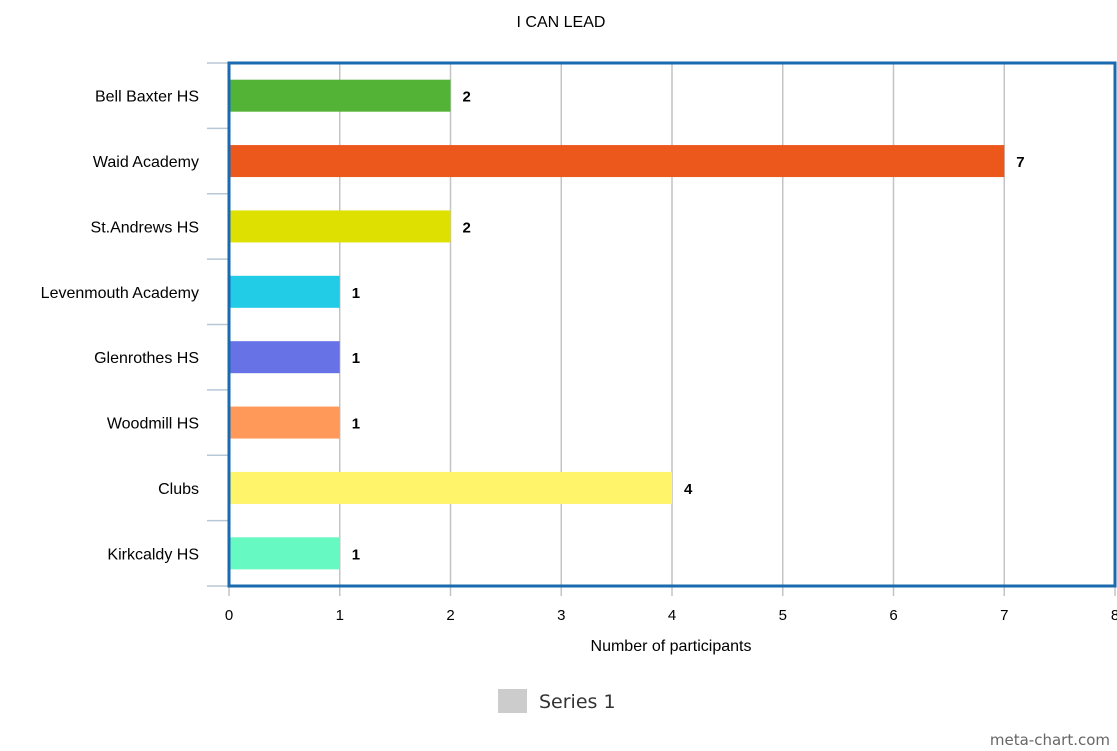 This screenshot has height=751, width=1117. What do you see at coordinates (783, 615) in the screenshot?
I see `x-tick-label: 5` at bounding box center [783, 615].